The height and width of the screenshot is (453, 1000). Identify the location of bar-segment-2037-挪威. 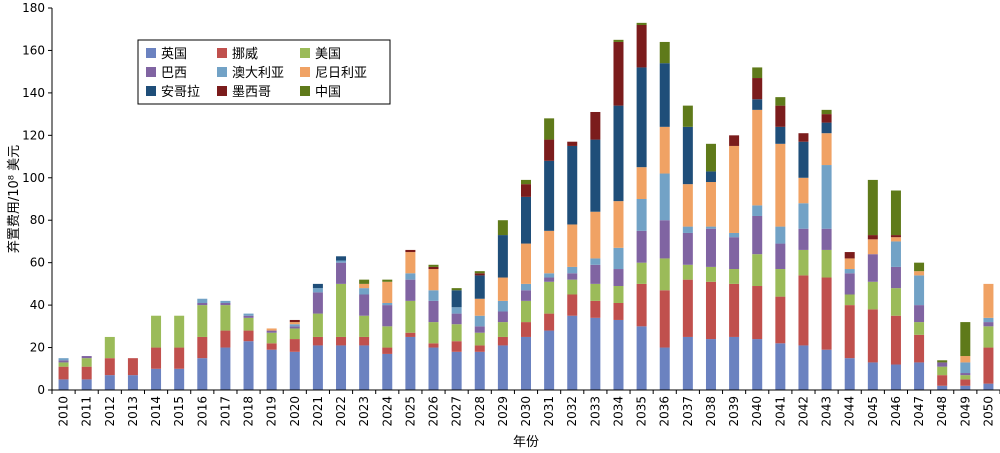
(687, 308).